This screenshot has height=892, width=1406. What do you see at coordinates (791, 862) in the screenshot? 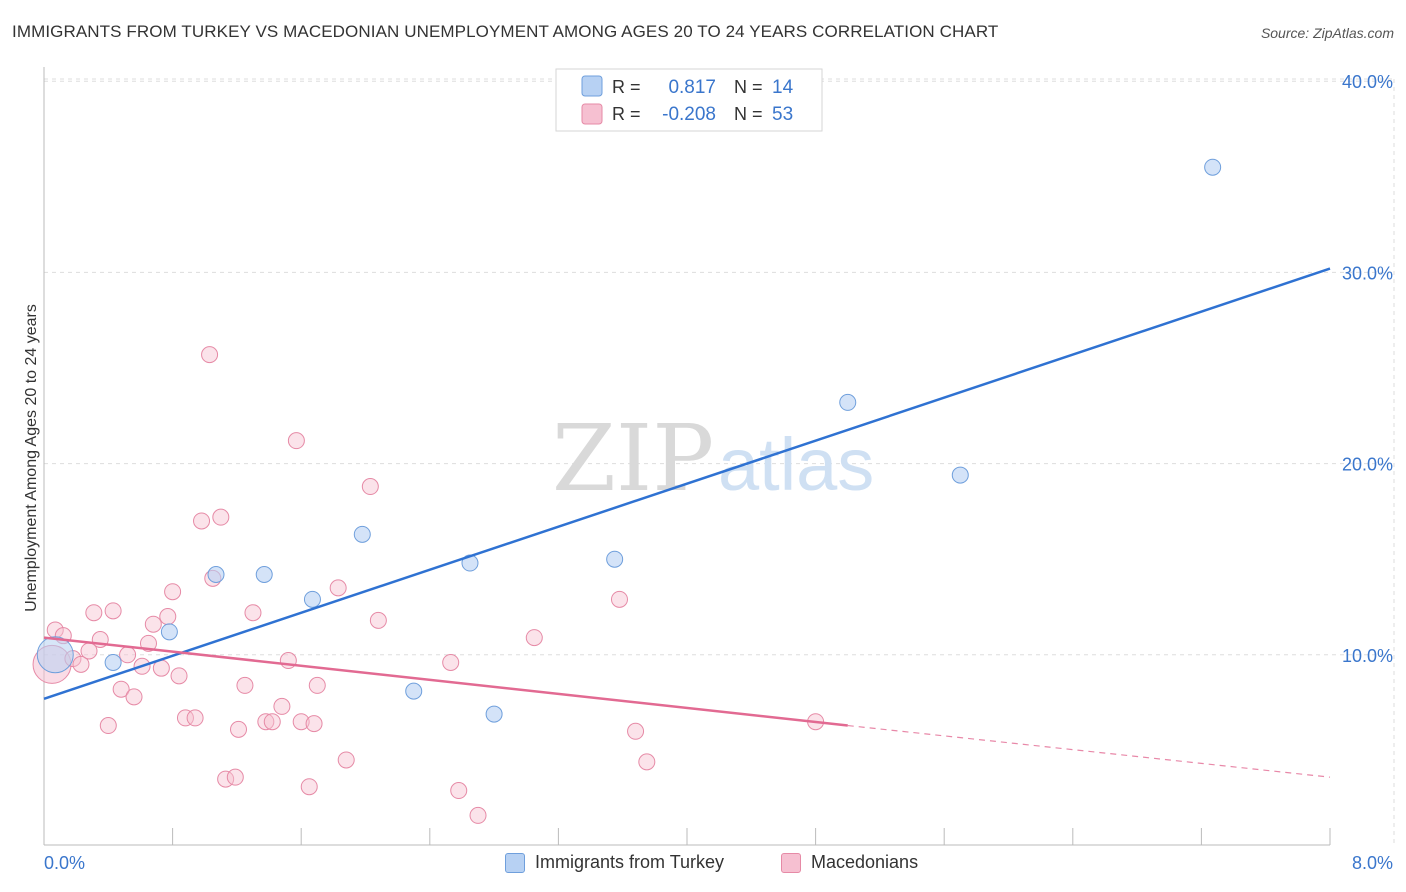
I see `legend-swatch-macedonians` at bounding box center [791, 862].